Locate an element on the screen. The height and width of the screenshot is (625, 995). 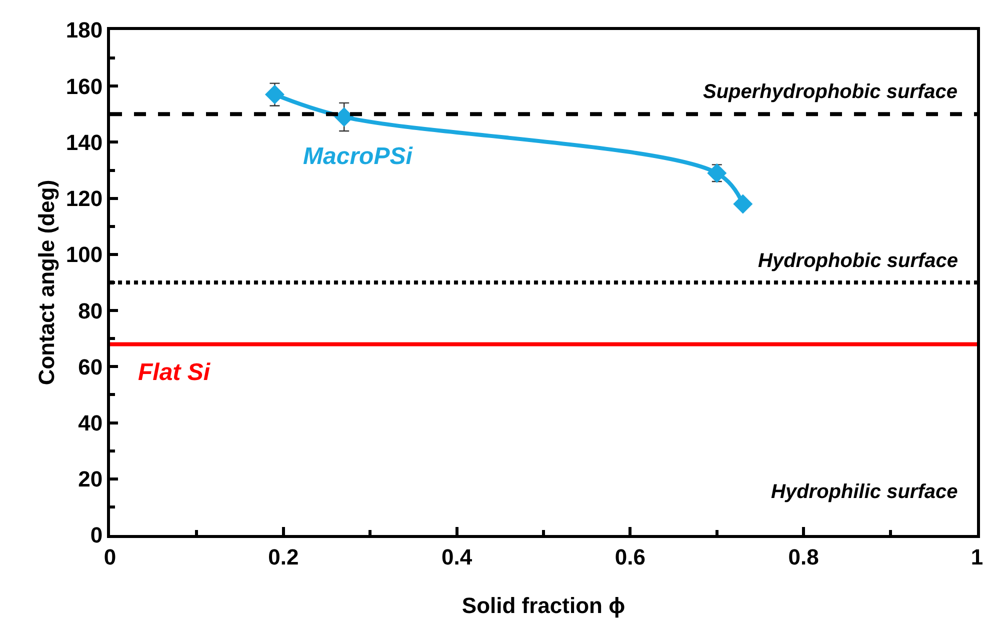
y-tick-label: 100 is located at coordinates (84, 255).